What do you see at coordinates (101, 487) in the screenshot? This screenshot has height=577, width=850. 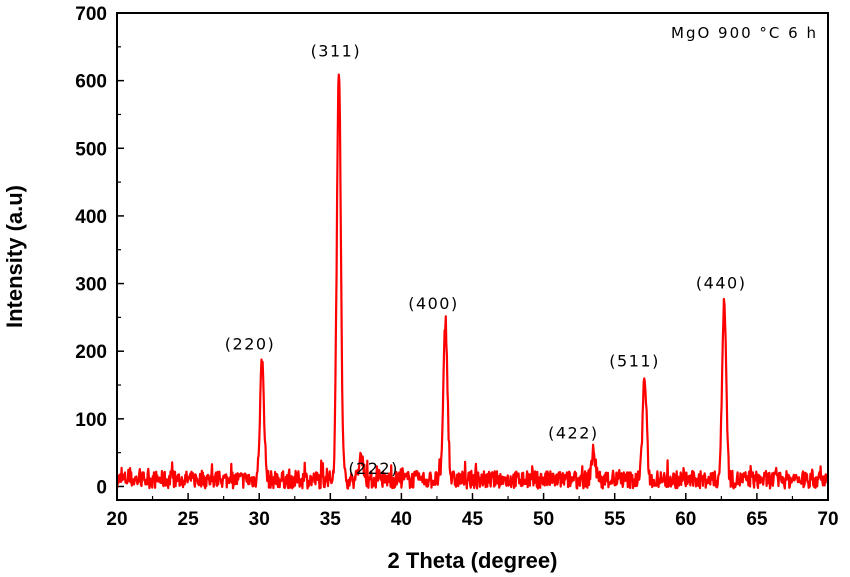 I see `y-tick-label: 0` at bounding box center [101, 487].